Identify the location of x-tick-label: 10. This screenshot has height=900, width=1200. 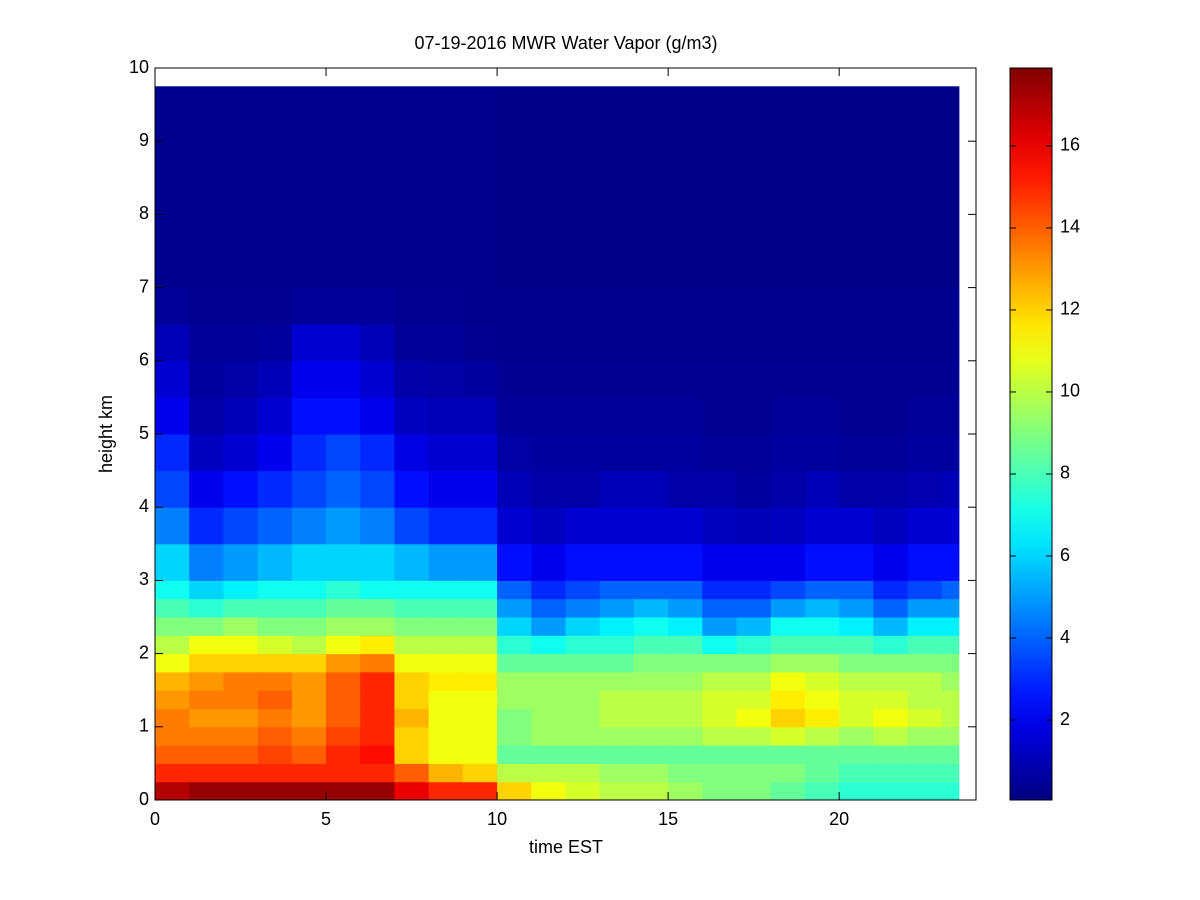
(497, 819).